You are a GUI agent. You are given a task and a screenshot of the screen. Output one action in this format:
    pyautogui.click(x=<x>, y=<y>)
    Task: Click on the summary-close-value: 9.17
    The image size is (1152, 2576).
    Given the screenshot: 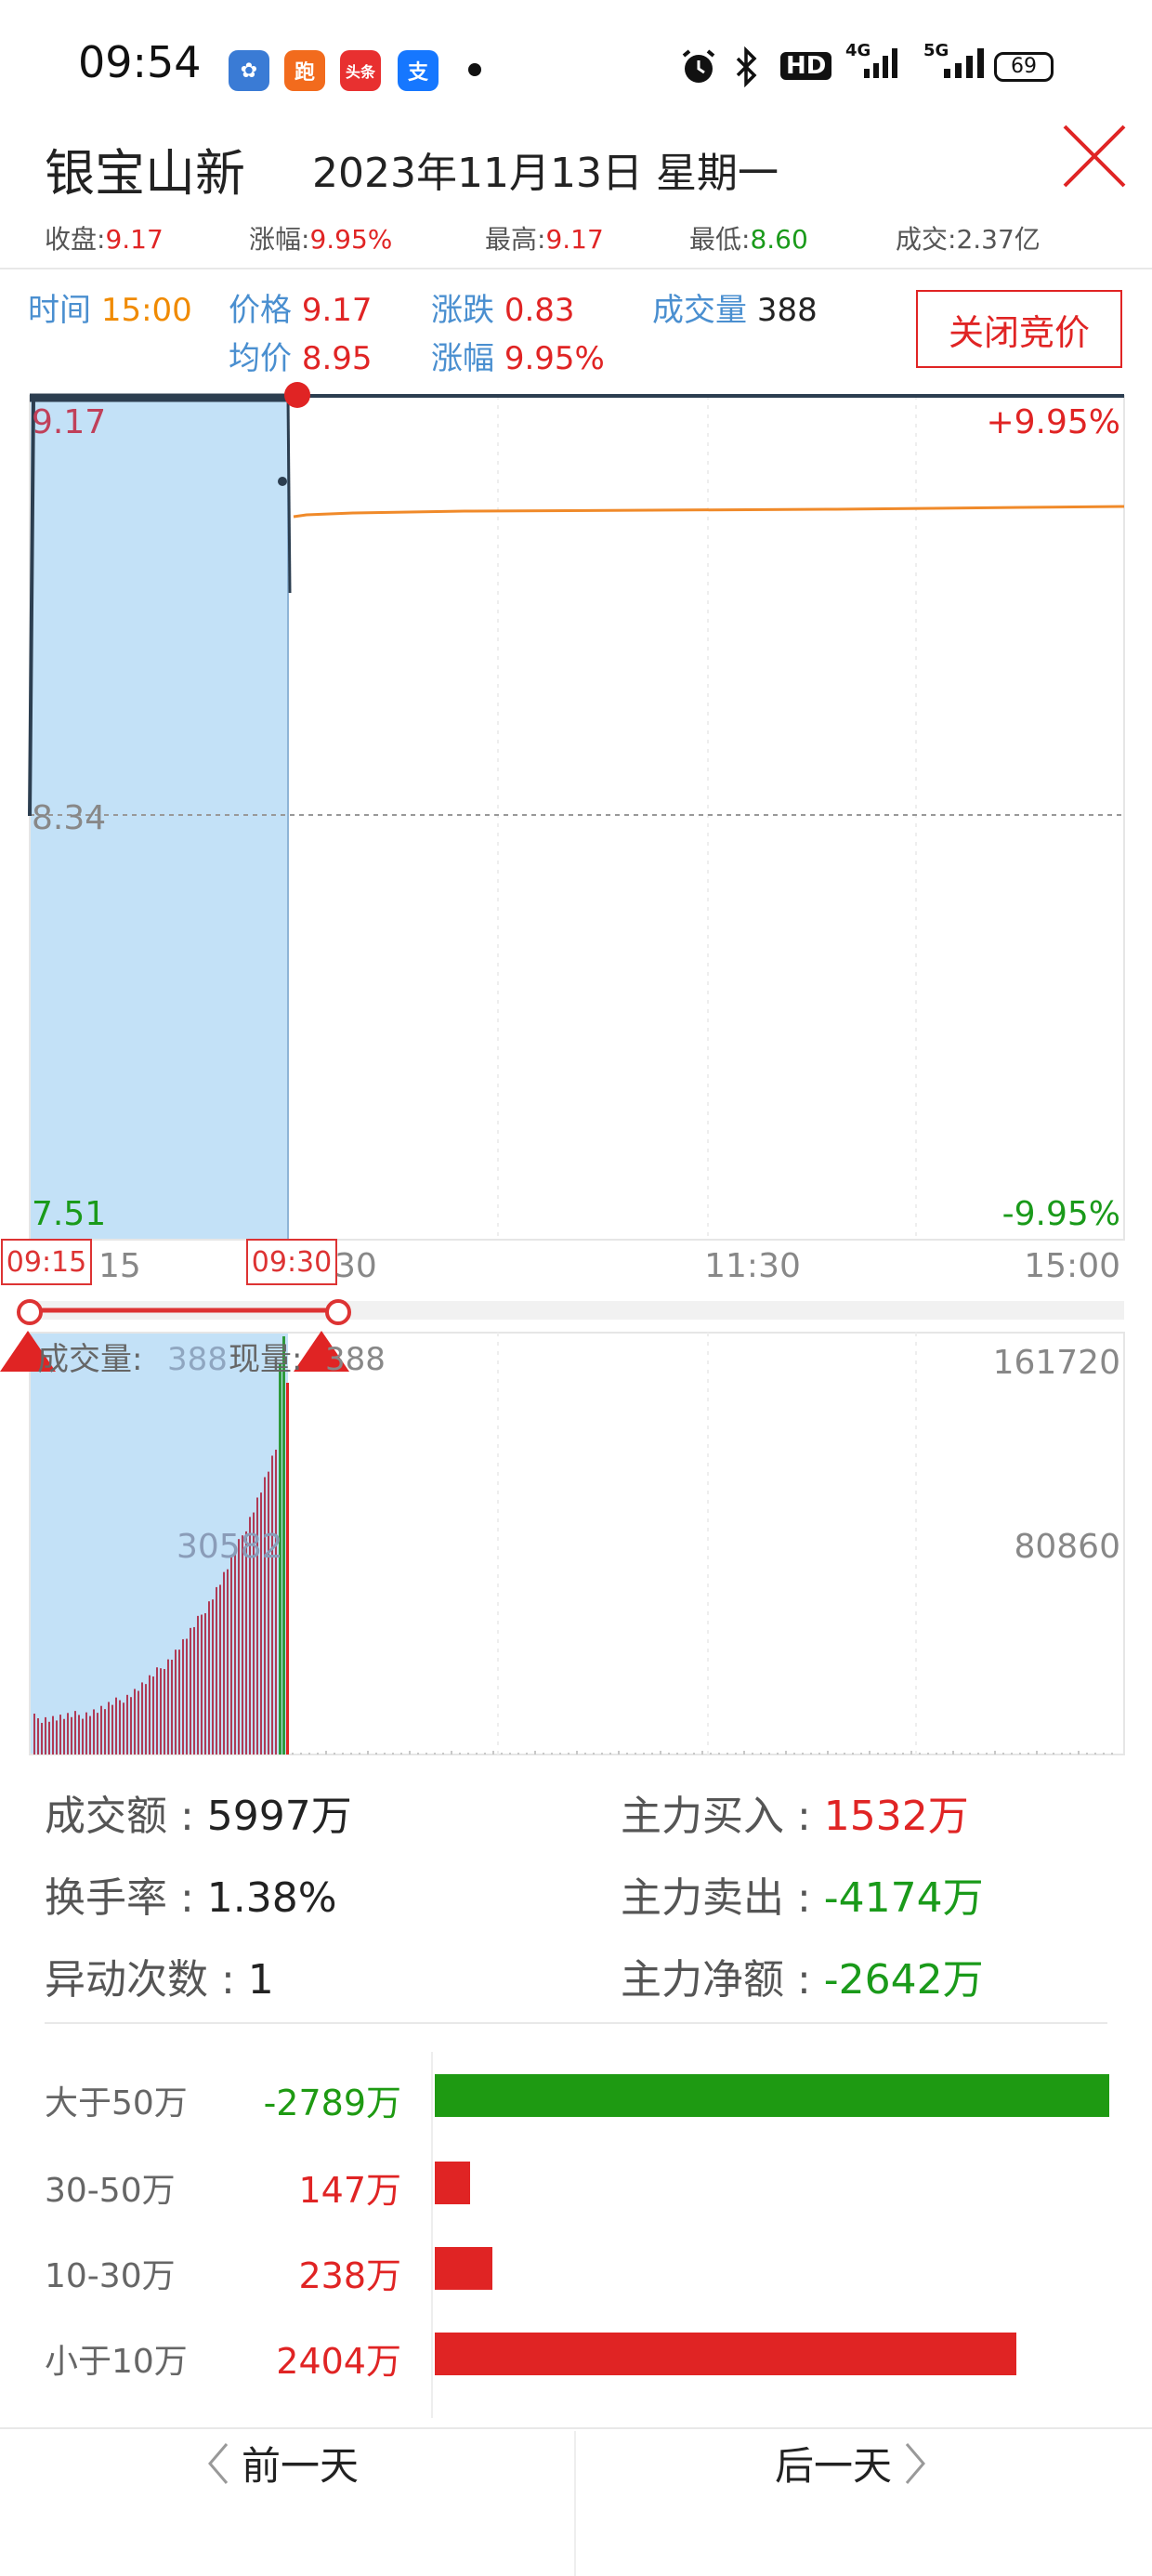 What is the action you would take?
    pyautogui.click(x=134, y=239)
    